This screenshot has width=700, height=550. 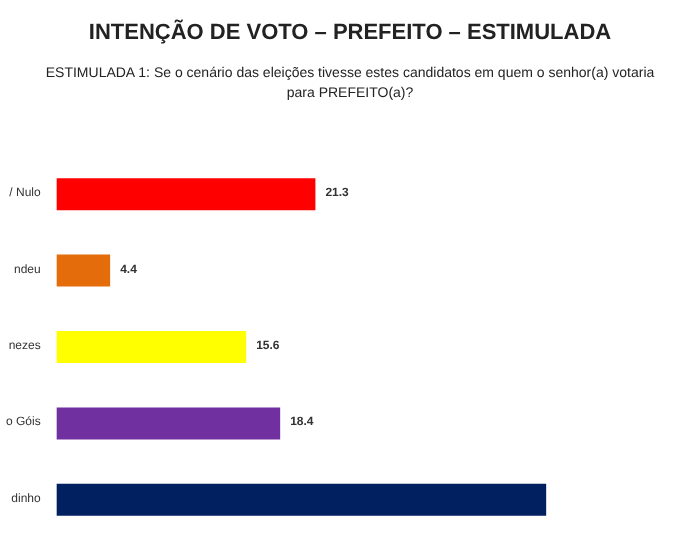 What do you see at coordinates (350, 32) in the screenshot?
I see `chart-title: INTENÇÃO DE VOTO – PREFEITO – ESTIMULADA` at bounding box center [350, 32].